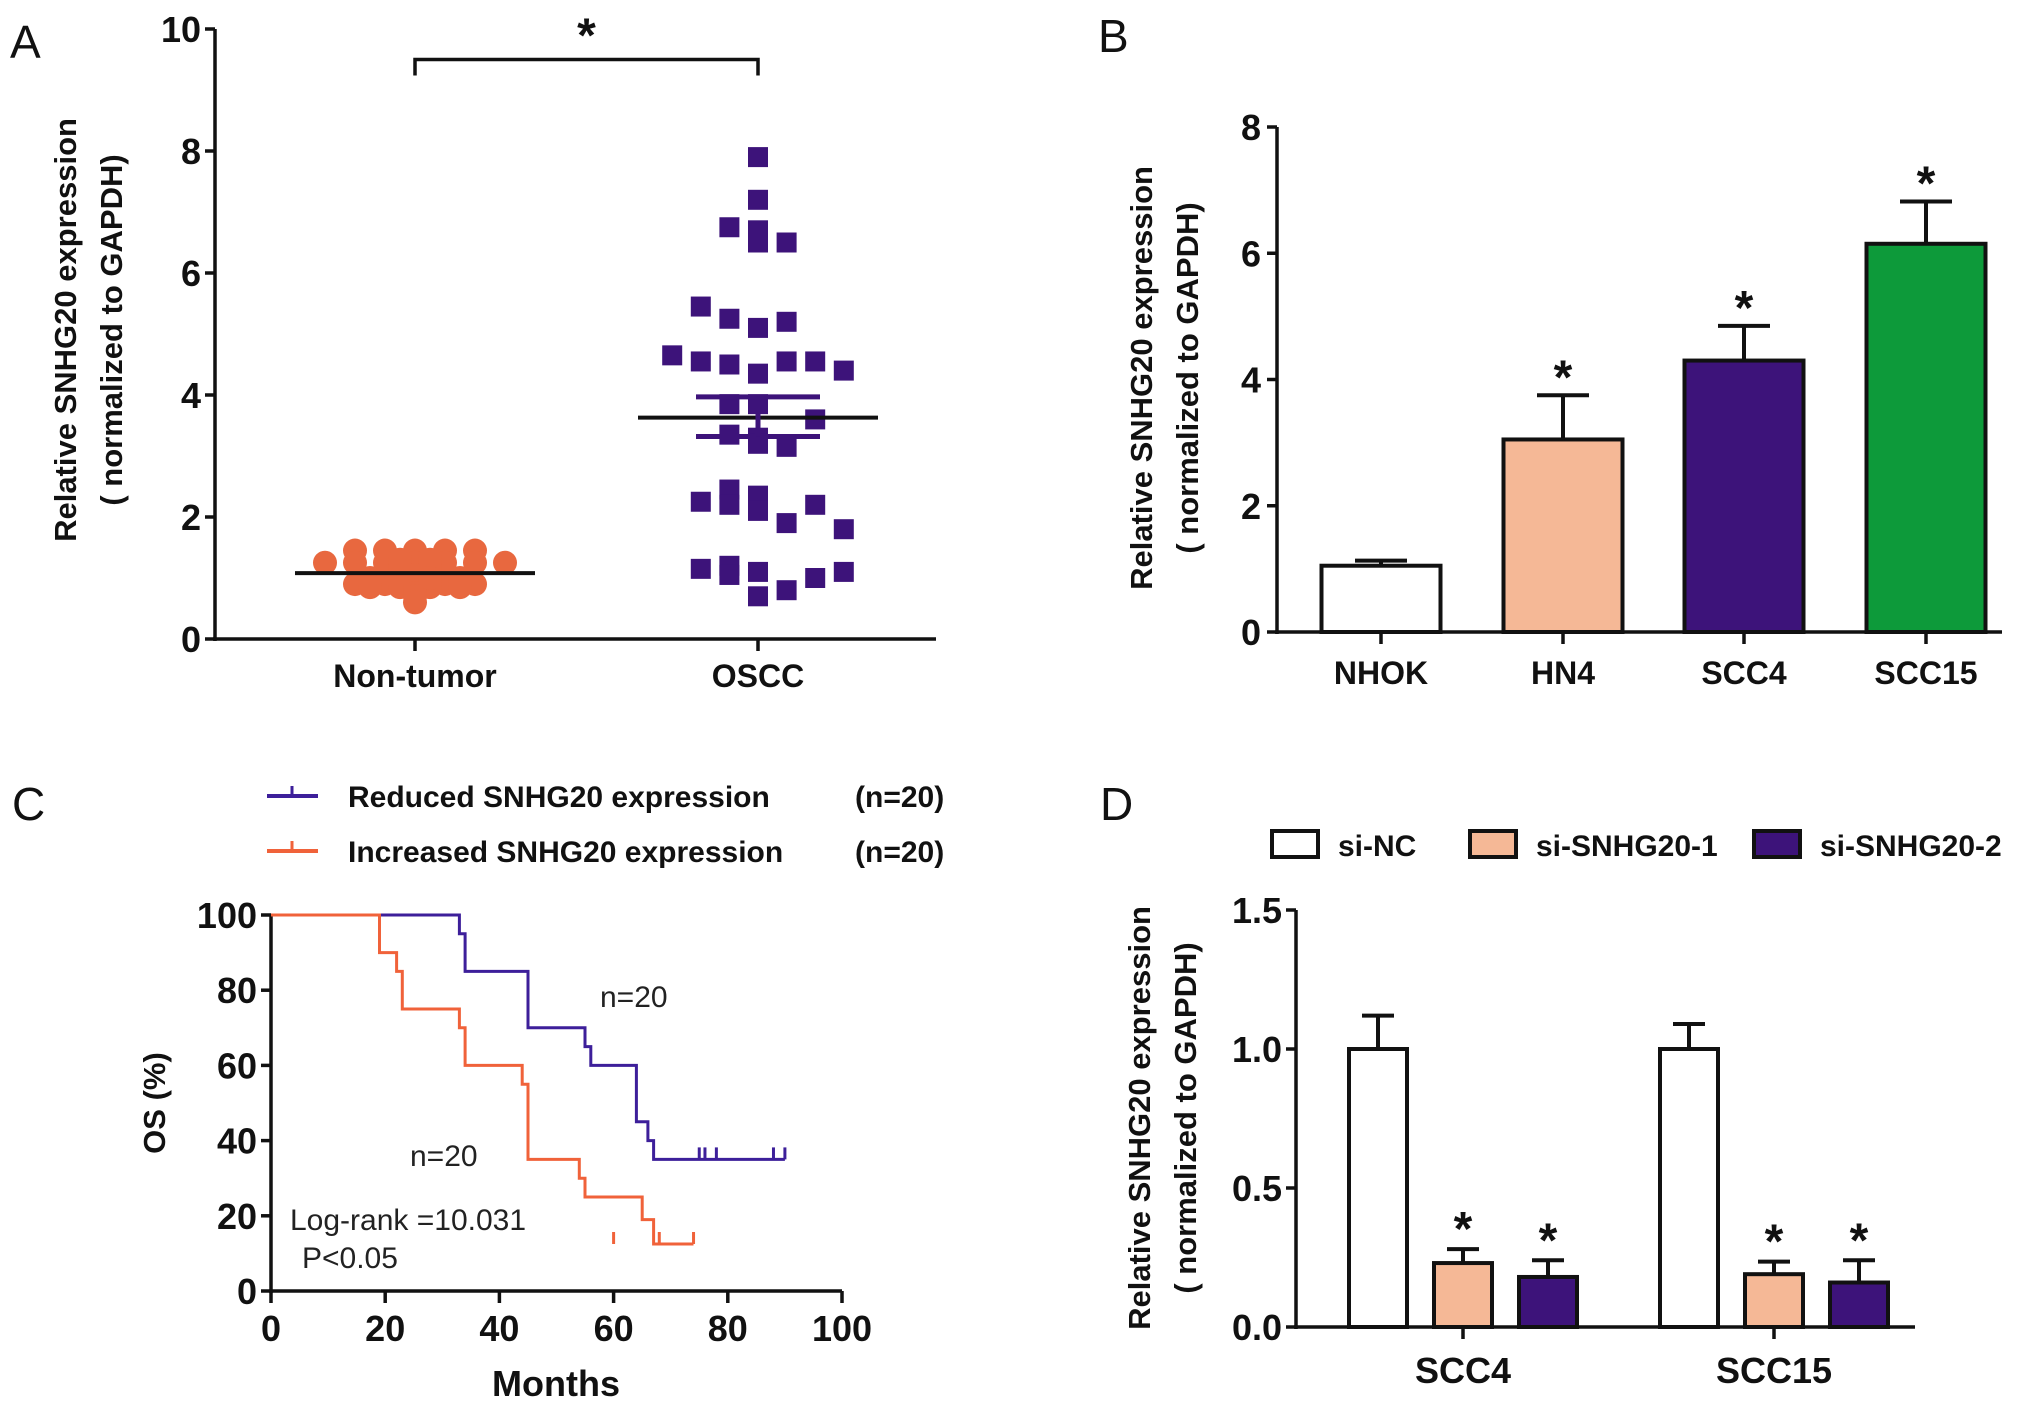 Image resolution: width=2031 pixels, height=1408 pixels. What do you see at coordinates (408, 1220) in the screenshot?
I see `panel-c-log-rank: Log-rank =10.031` at bounding box center [408, 1220].